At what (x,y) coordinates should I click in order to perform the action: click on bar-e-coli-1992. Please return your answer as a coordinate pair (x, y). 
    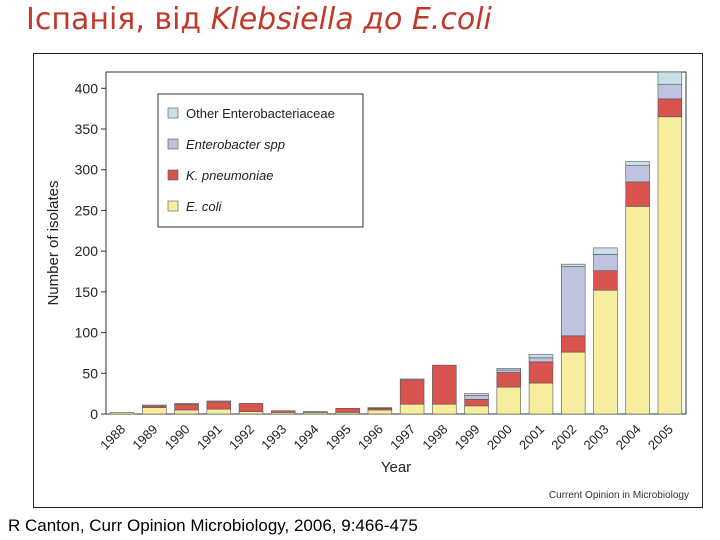
    Looking at the image, I should click on (251, 413).